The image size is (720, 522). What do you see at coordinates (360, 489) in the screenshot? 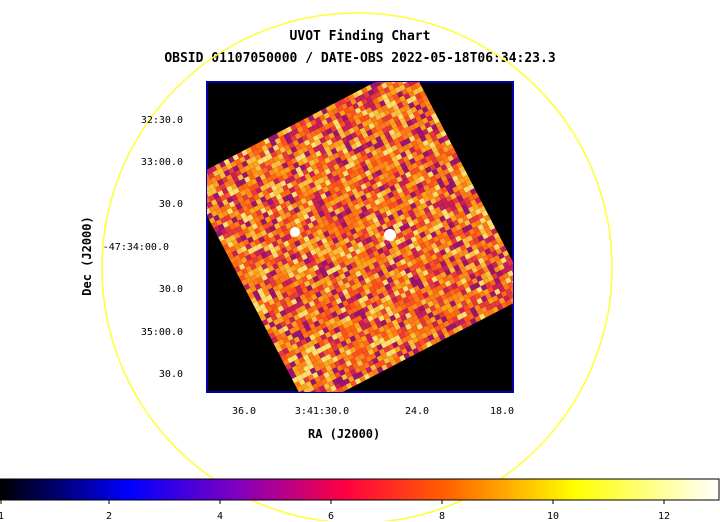
I see `colorbar` at bounding box center [360, 489].